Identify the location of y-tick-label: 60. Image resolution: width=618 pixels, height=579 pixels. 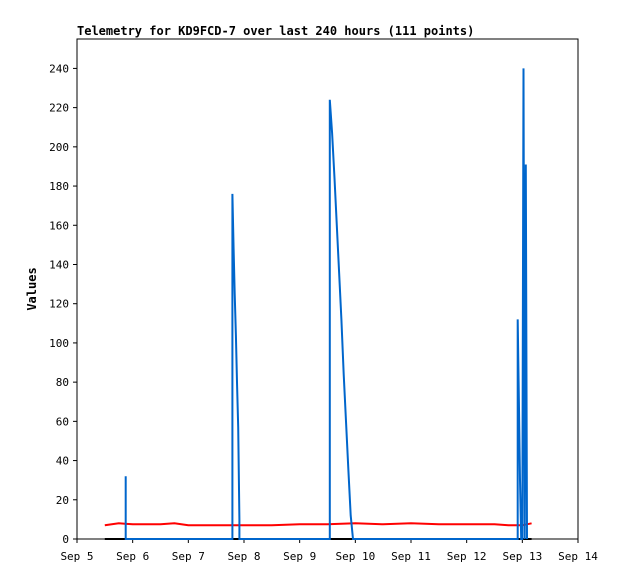
(62, 421).